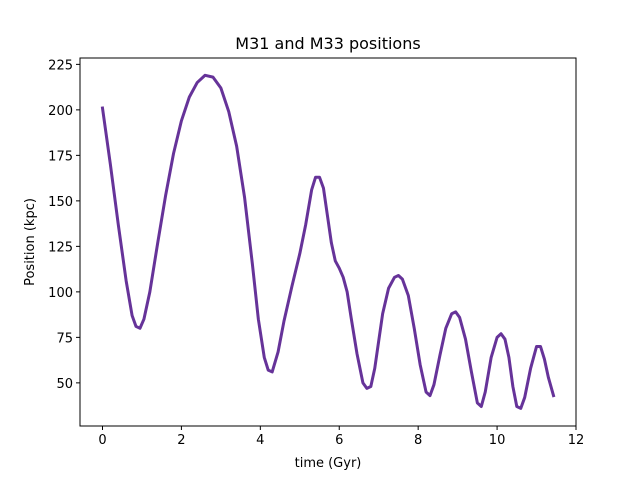 This screenshot has height=480, width=640. Describe the element at coordinates (60, 111) in the screenshot. I see `y-tick-label: 200` at that location.